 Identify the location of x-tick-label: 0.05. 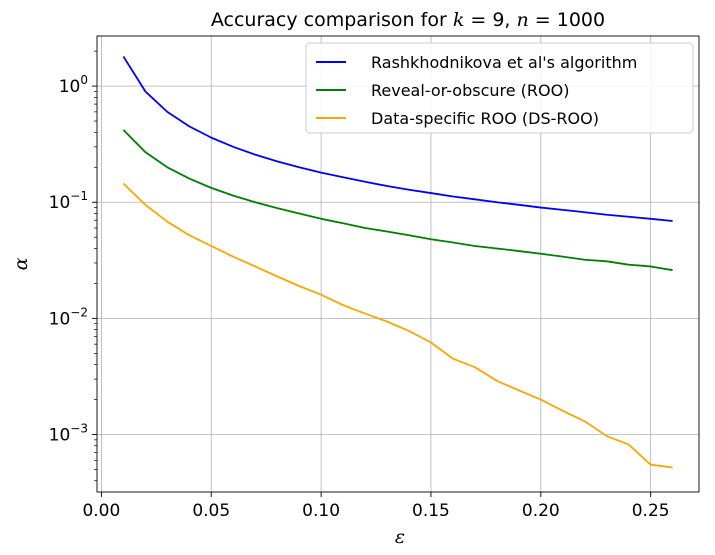
(211, 511).